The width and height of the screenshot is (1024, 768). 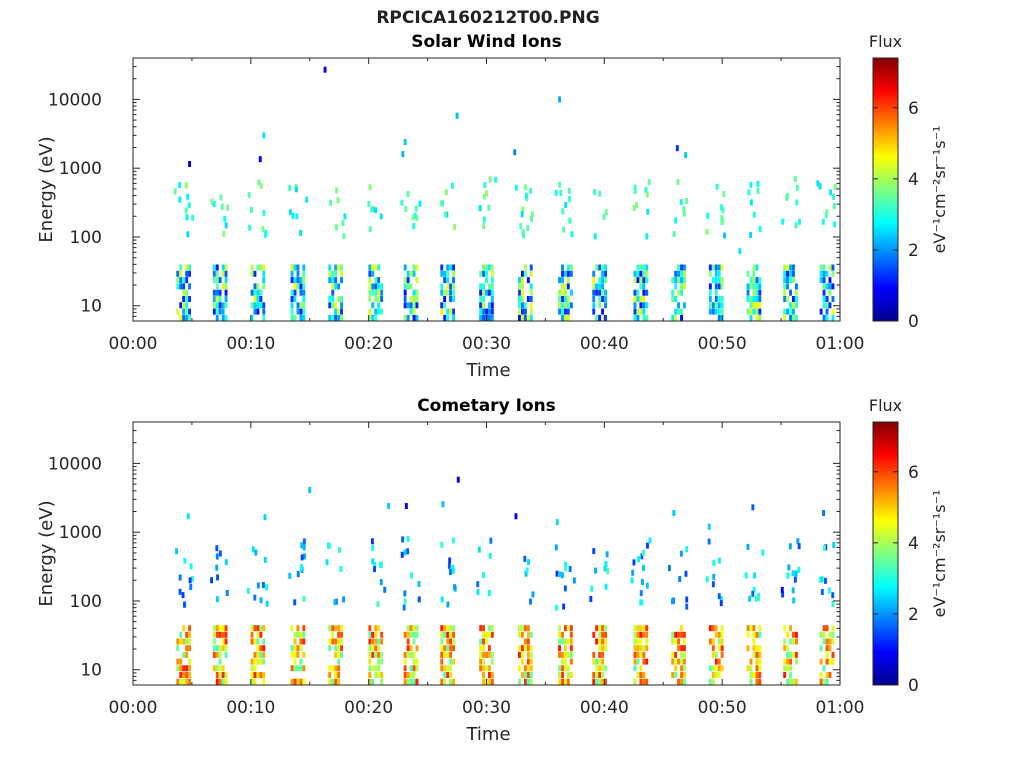 What do you see at coordinates (913, 686) in the screenshot?
I see `colorbar-tick-label: 0` at bounding box center [913, 686].